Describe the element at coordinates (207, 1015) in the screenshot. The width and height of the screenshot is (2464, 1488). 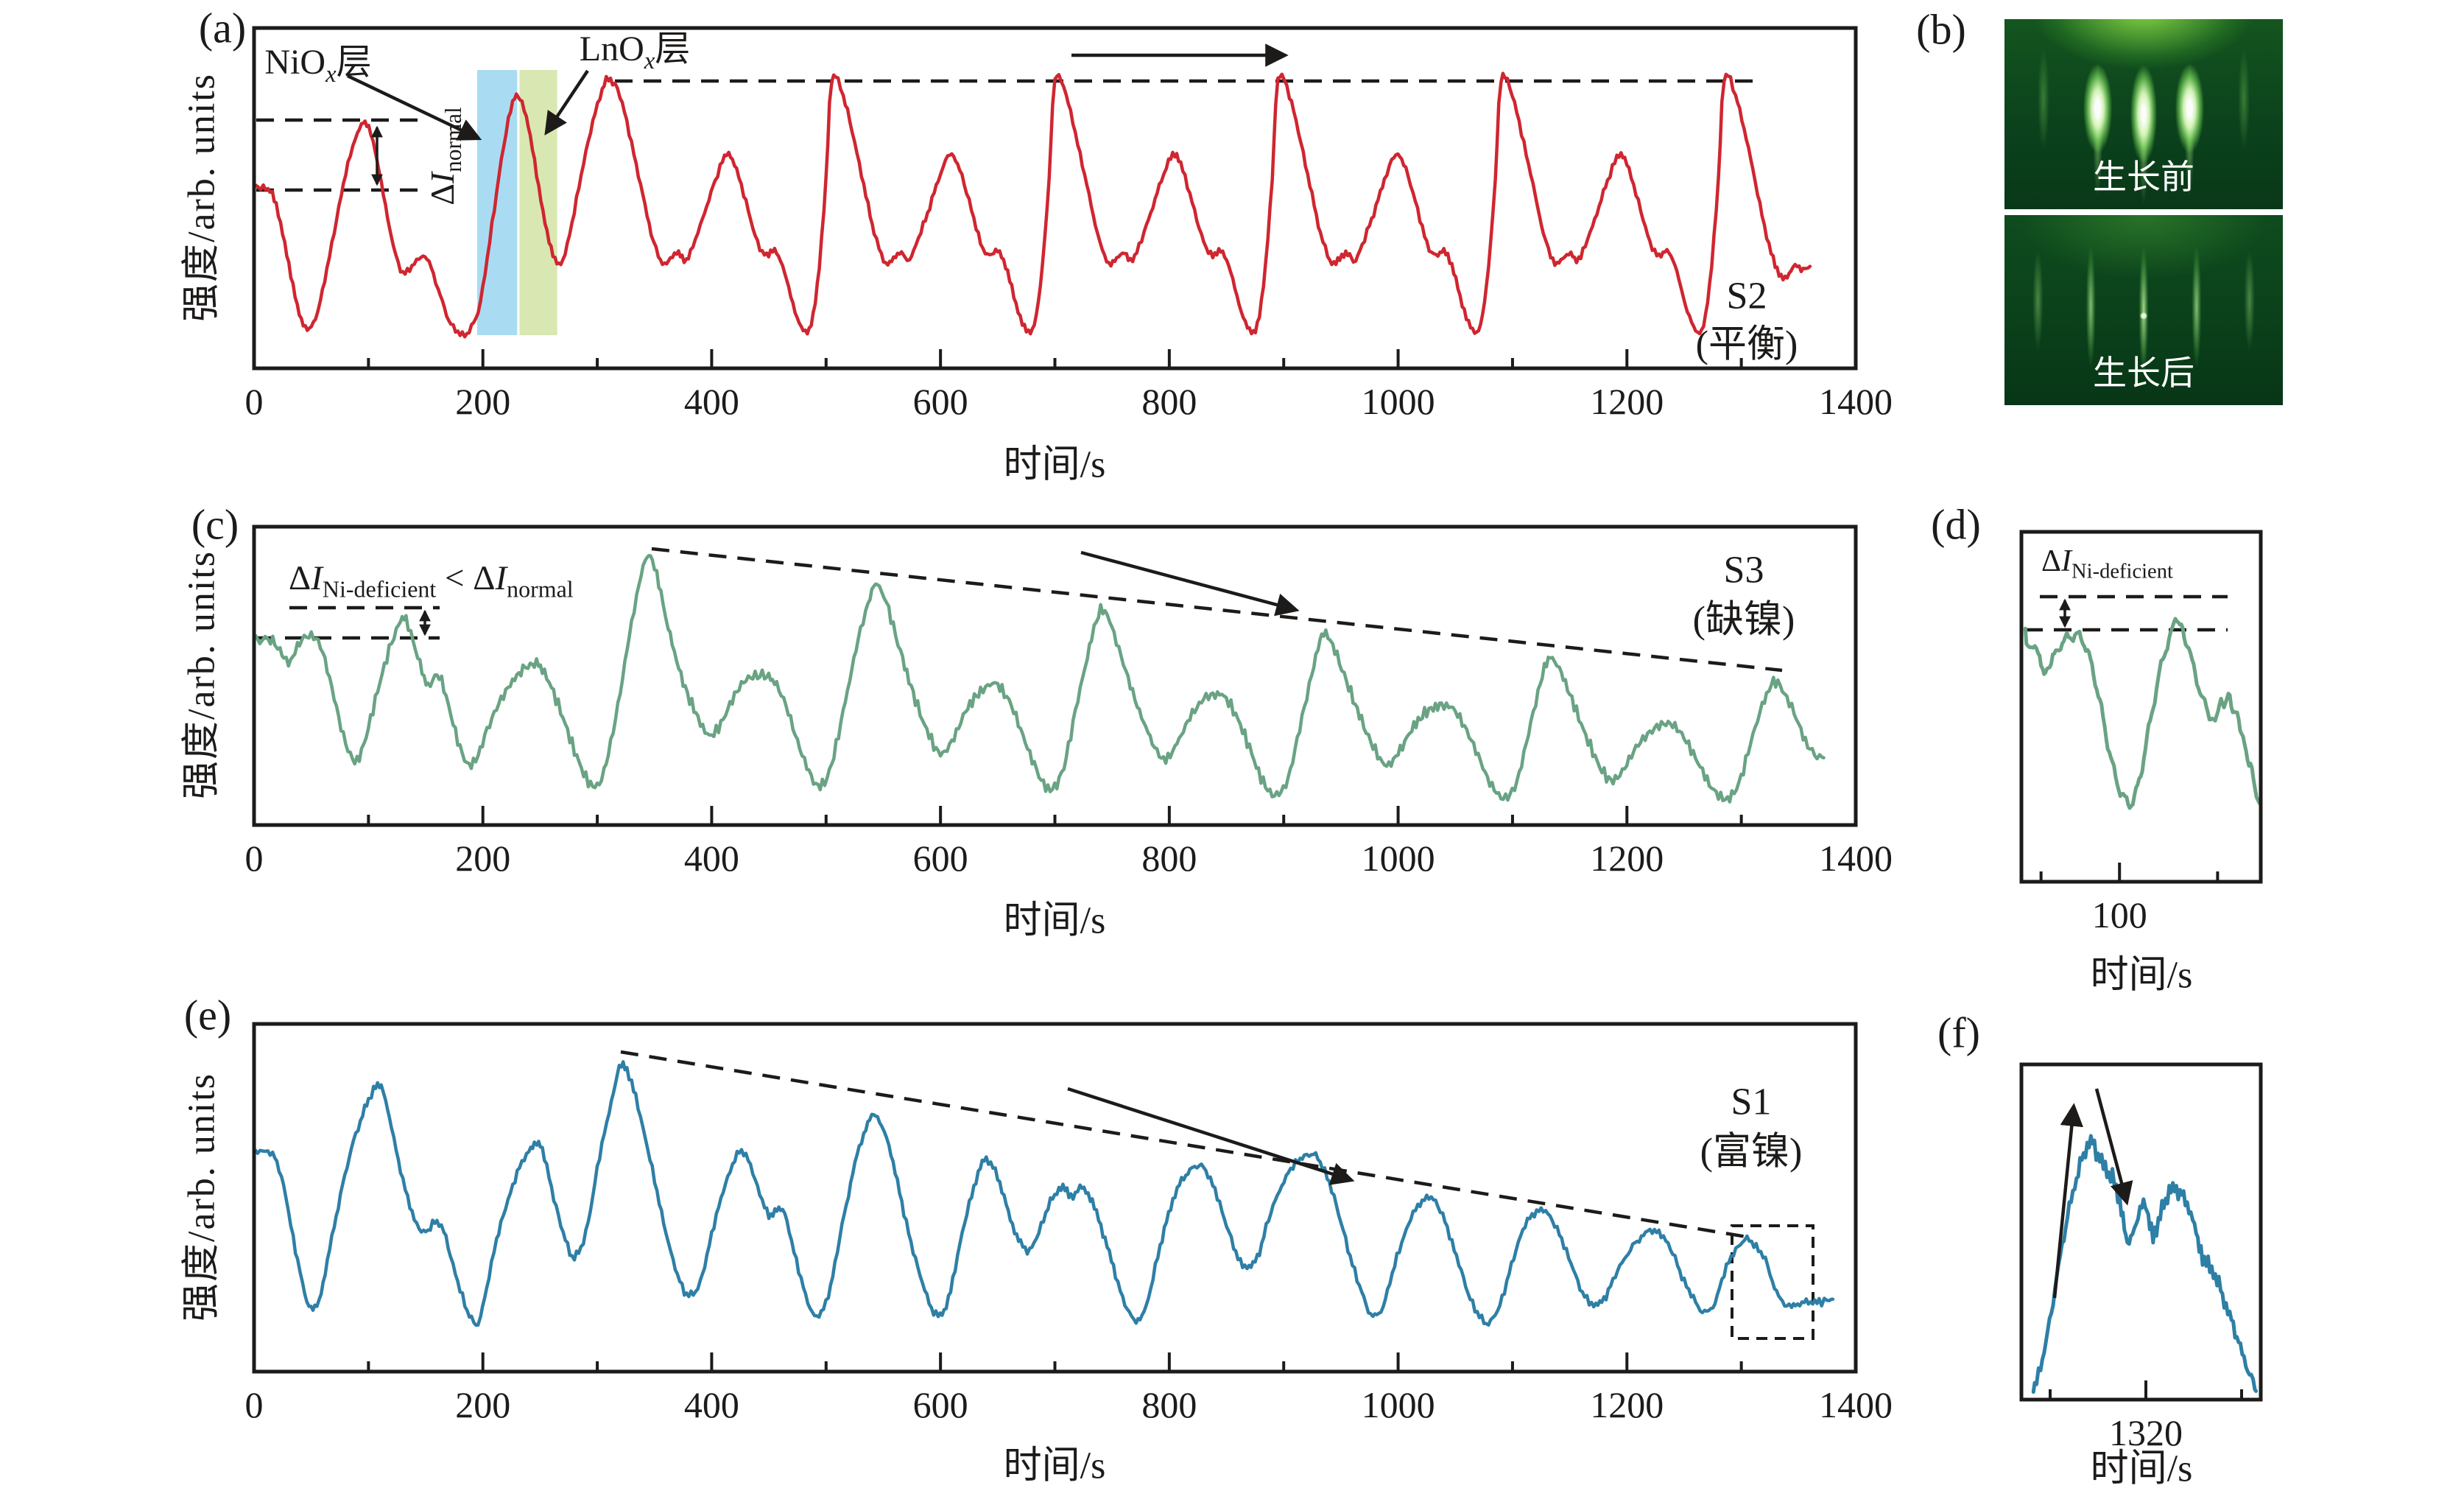
I see `panel-e-label: (e)` at that location.